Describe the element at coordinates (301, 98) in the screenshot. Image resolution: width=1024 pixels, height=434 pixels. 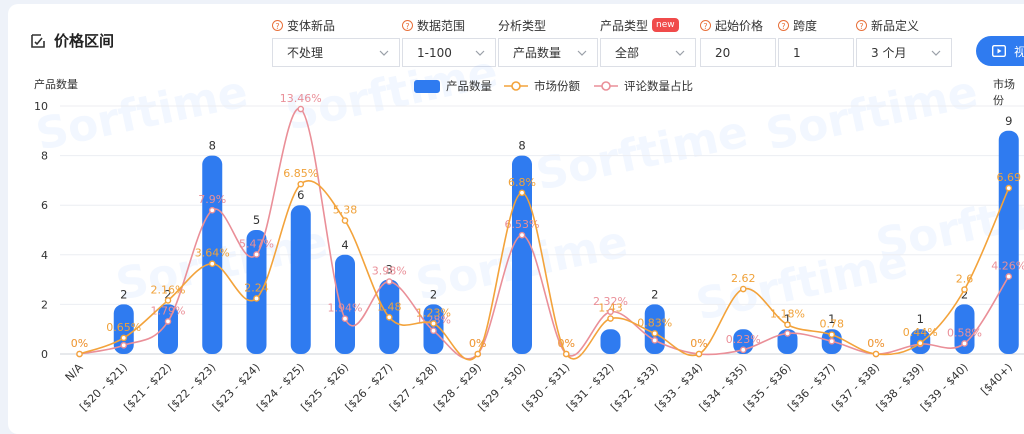
I see `review-share-label: 13.46%` at that location.